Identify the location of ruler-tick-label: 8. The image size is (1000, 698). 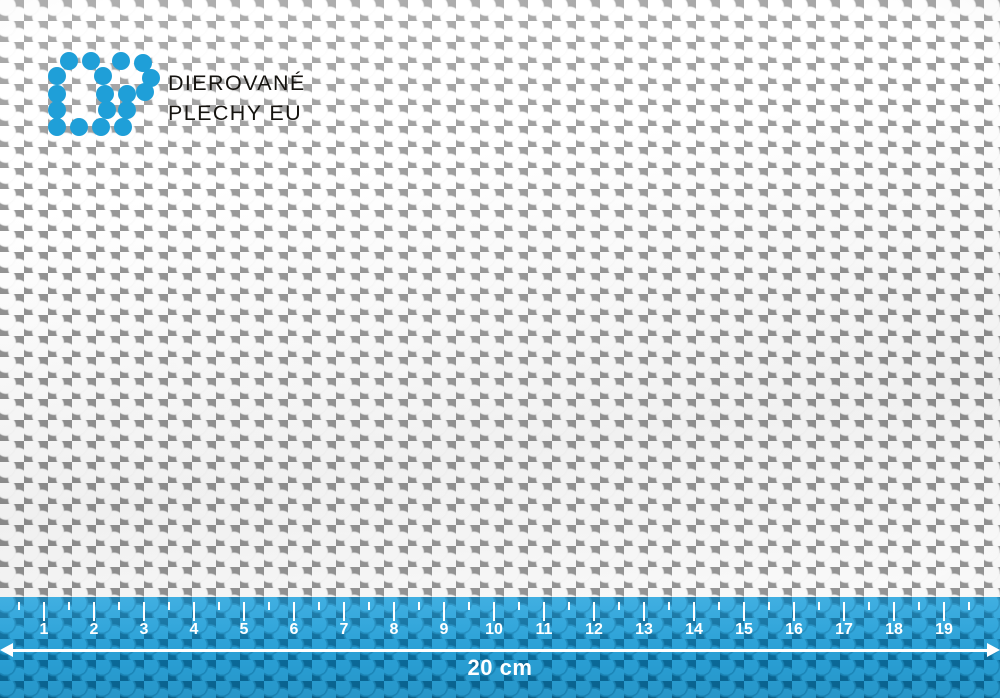
(394, 629).